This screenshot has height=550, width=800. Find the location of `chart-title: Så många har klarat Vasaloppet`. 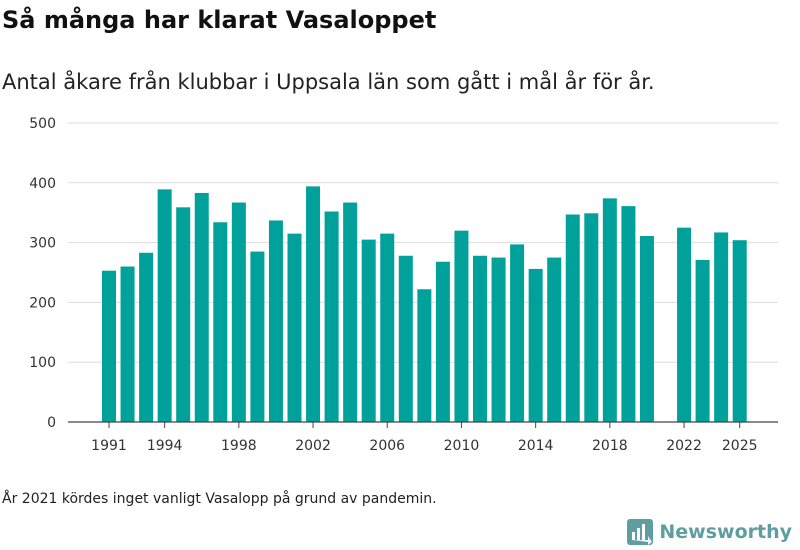

chart-title: Så många har klarat Vasaloppet is located at coordinates (219, 20).